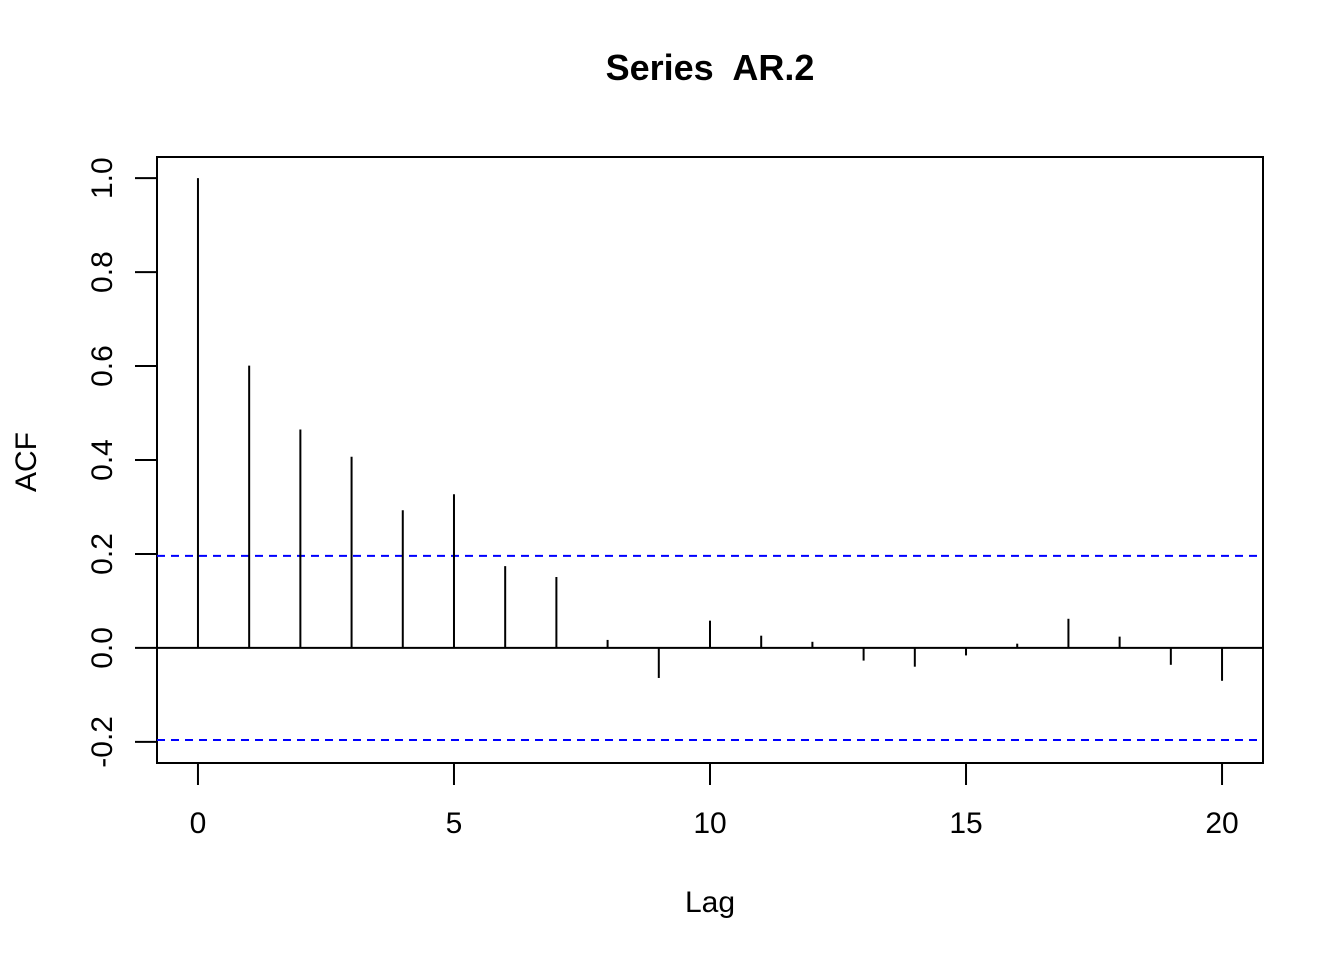 The image size is (1344, 960). I want to click on x-tick-label: 5, so click(454, 823).